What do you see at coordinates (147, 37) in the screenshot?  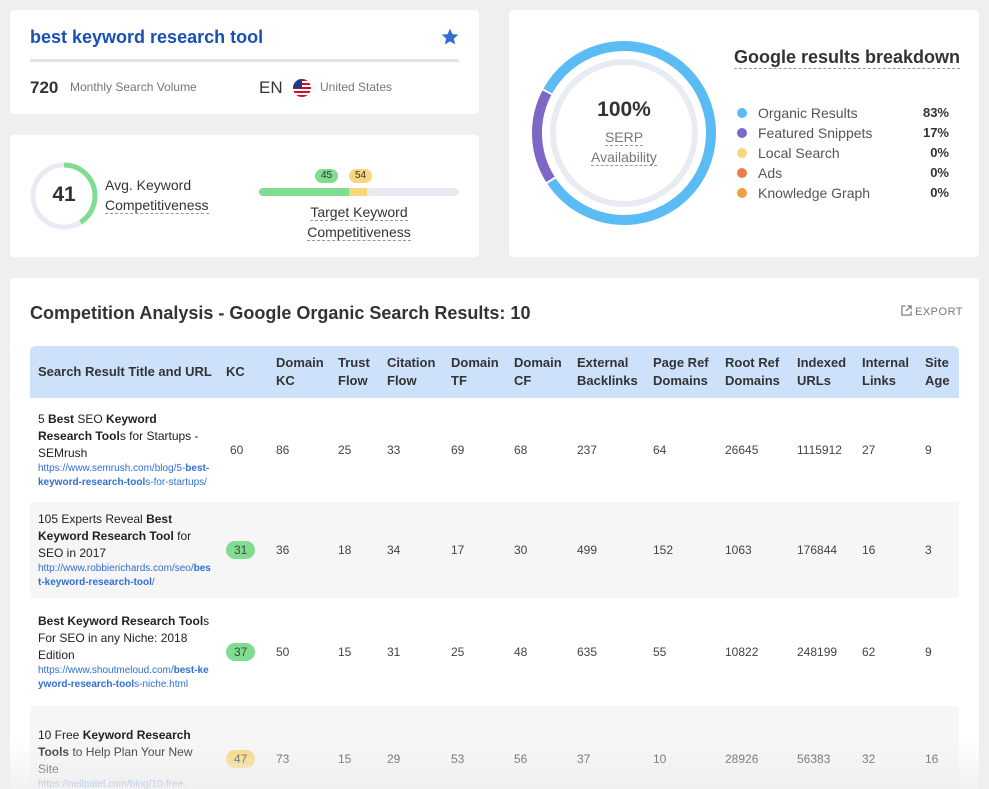 I see `keyword-title: best keyword research tool` at bounding box center [147, 37].